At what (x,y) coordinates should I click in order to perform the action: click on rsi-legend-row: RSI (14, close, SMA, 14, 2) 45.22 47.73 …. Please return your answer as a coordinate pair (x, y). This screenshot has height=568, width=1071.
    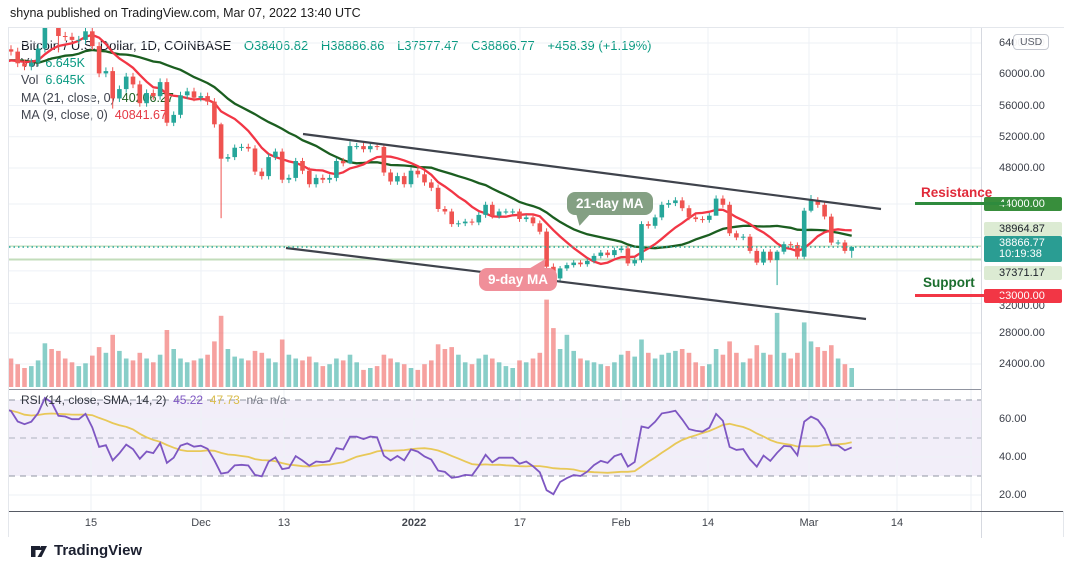
    Looking at the image, I should click on (154, 400).